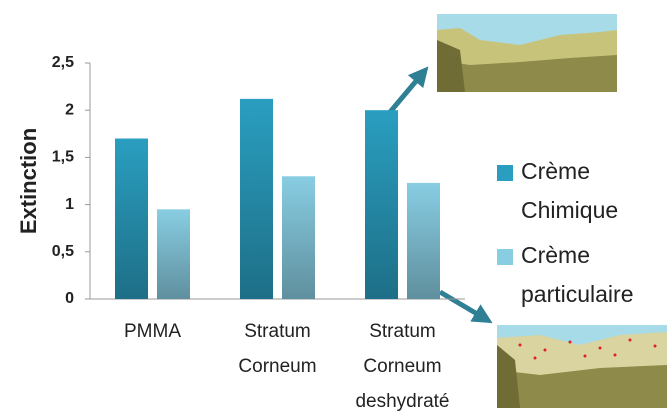  Describe the element at coordinates (577, 274) in the screenshot. I see `legend-label: Crème particulaire` at that location.